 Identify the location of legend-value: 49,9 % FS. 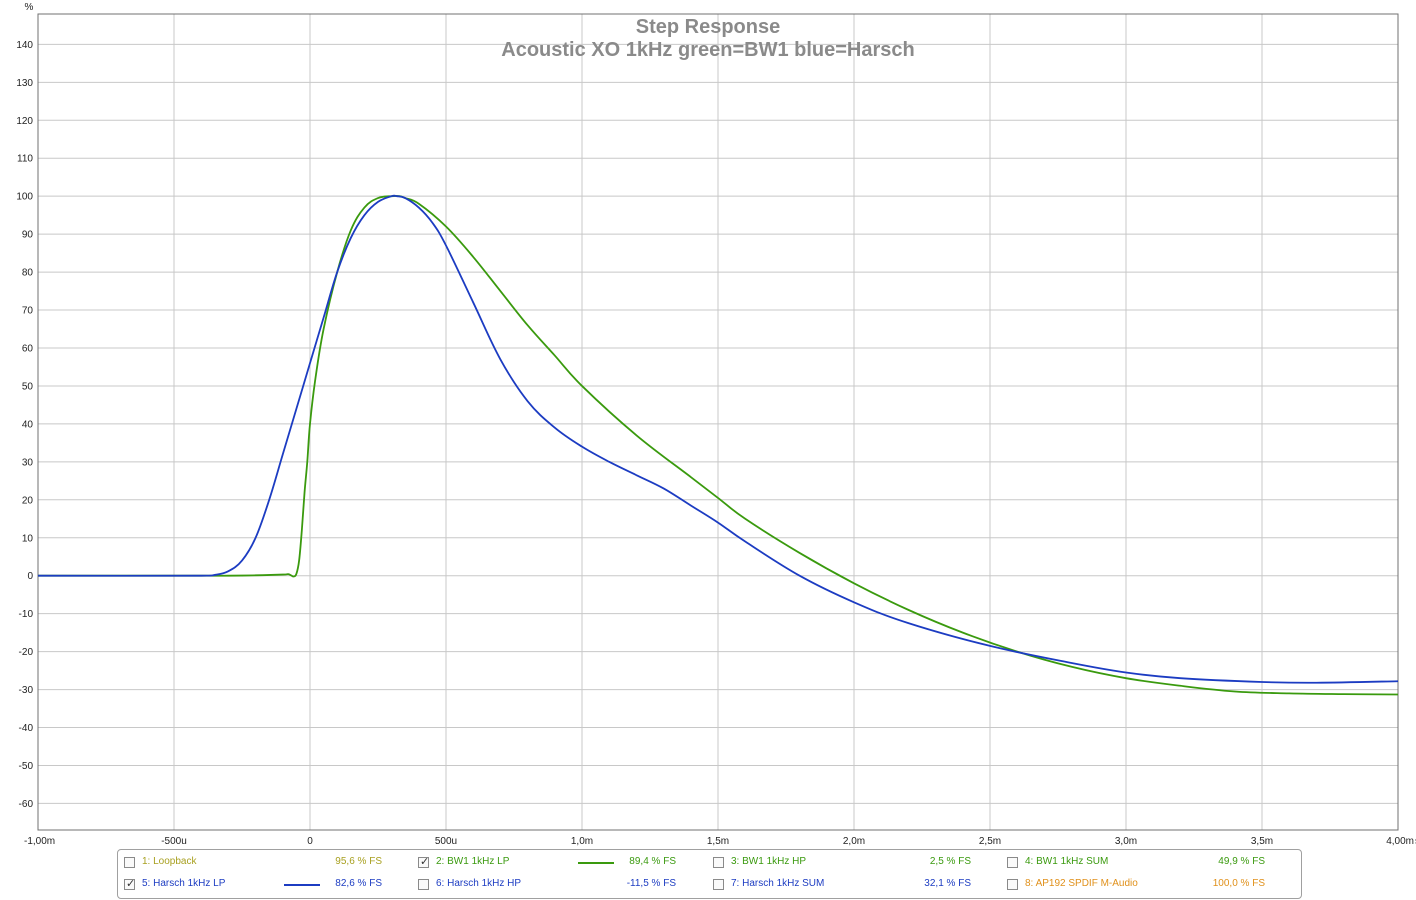
(1241, 861).